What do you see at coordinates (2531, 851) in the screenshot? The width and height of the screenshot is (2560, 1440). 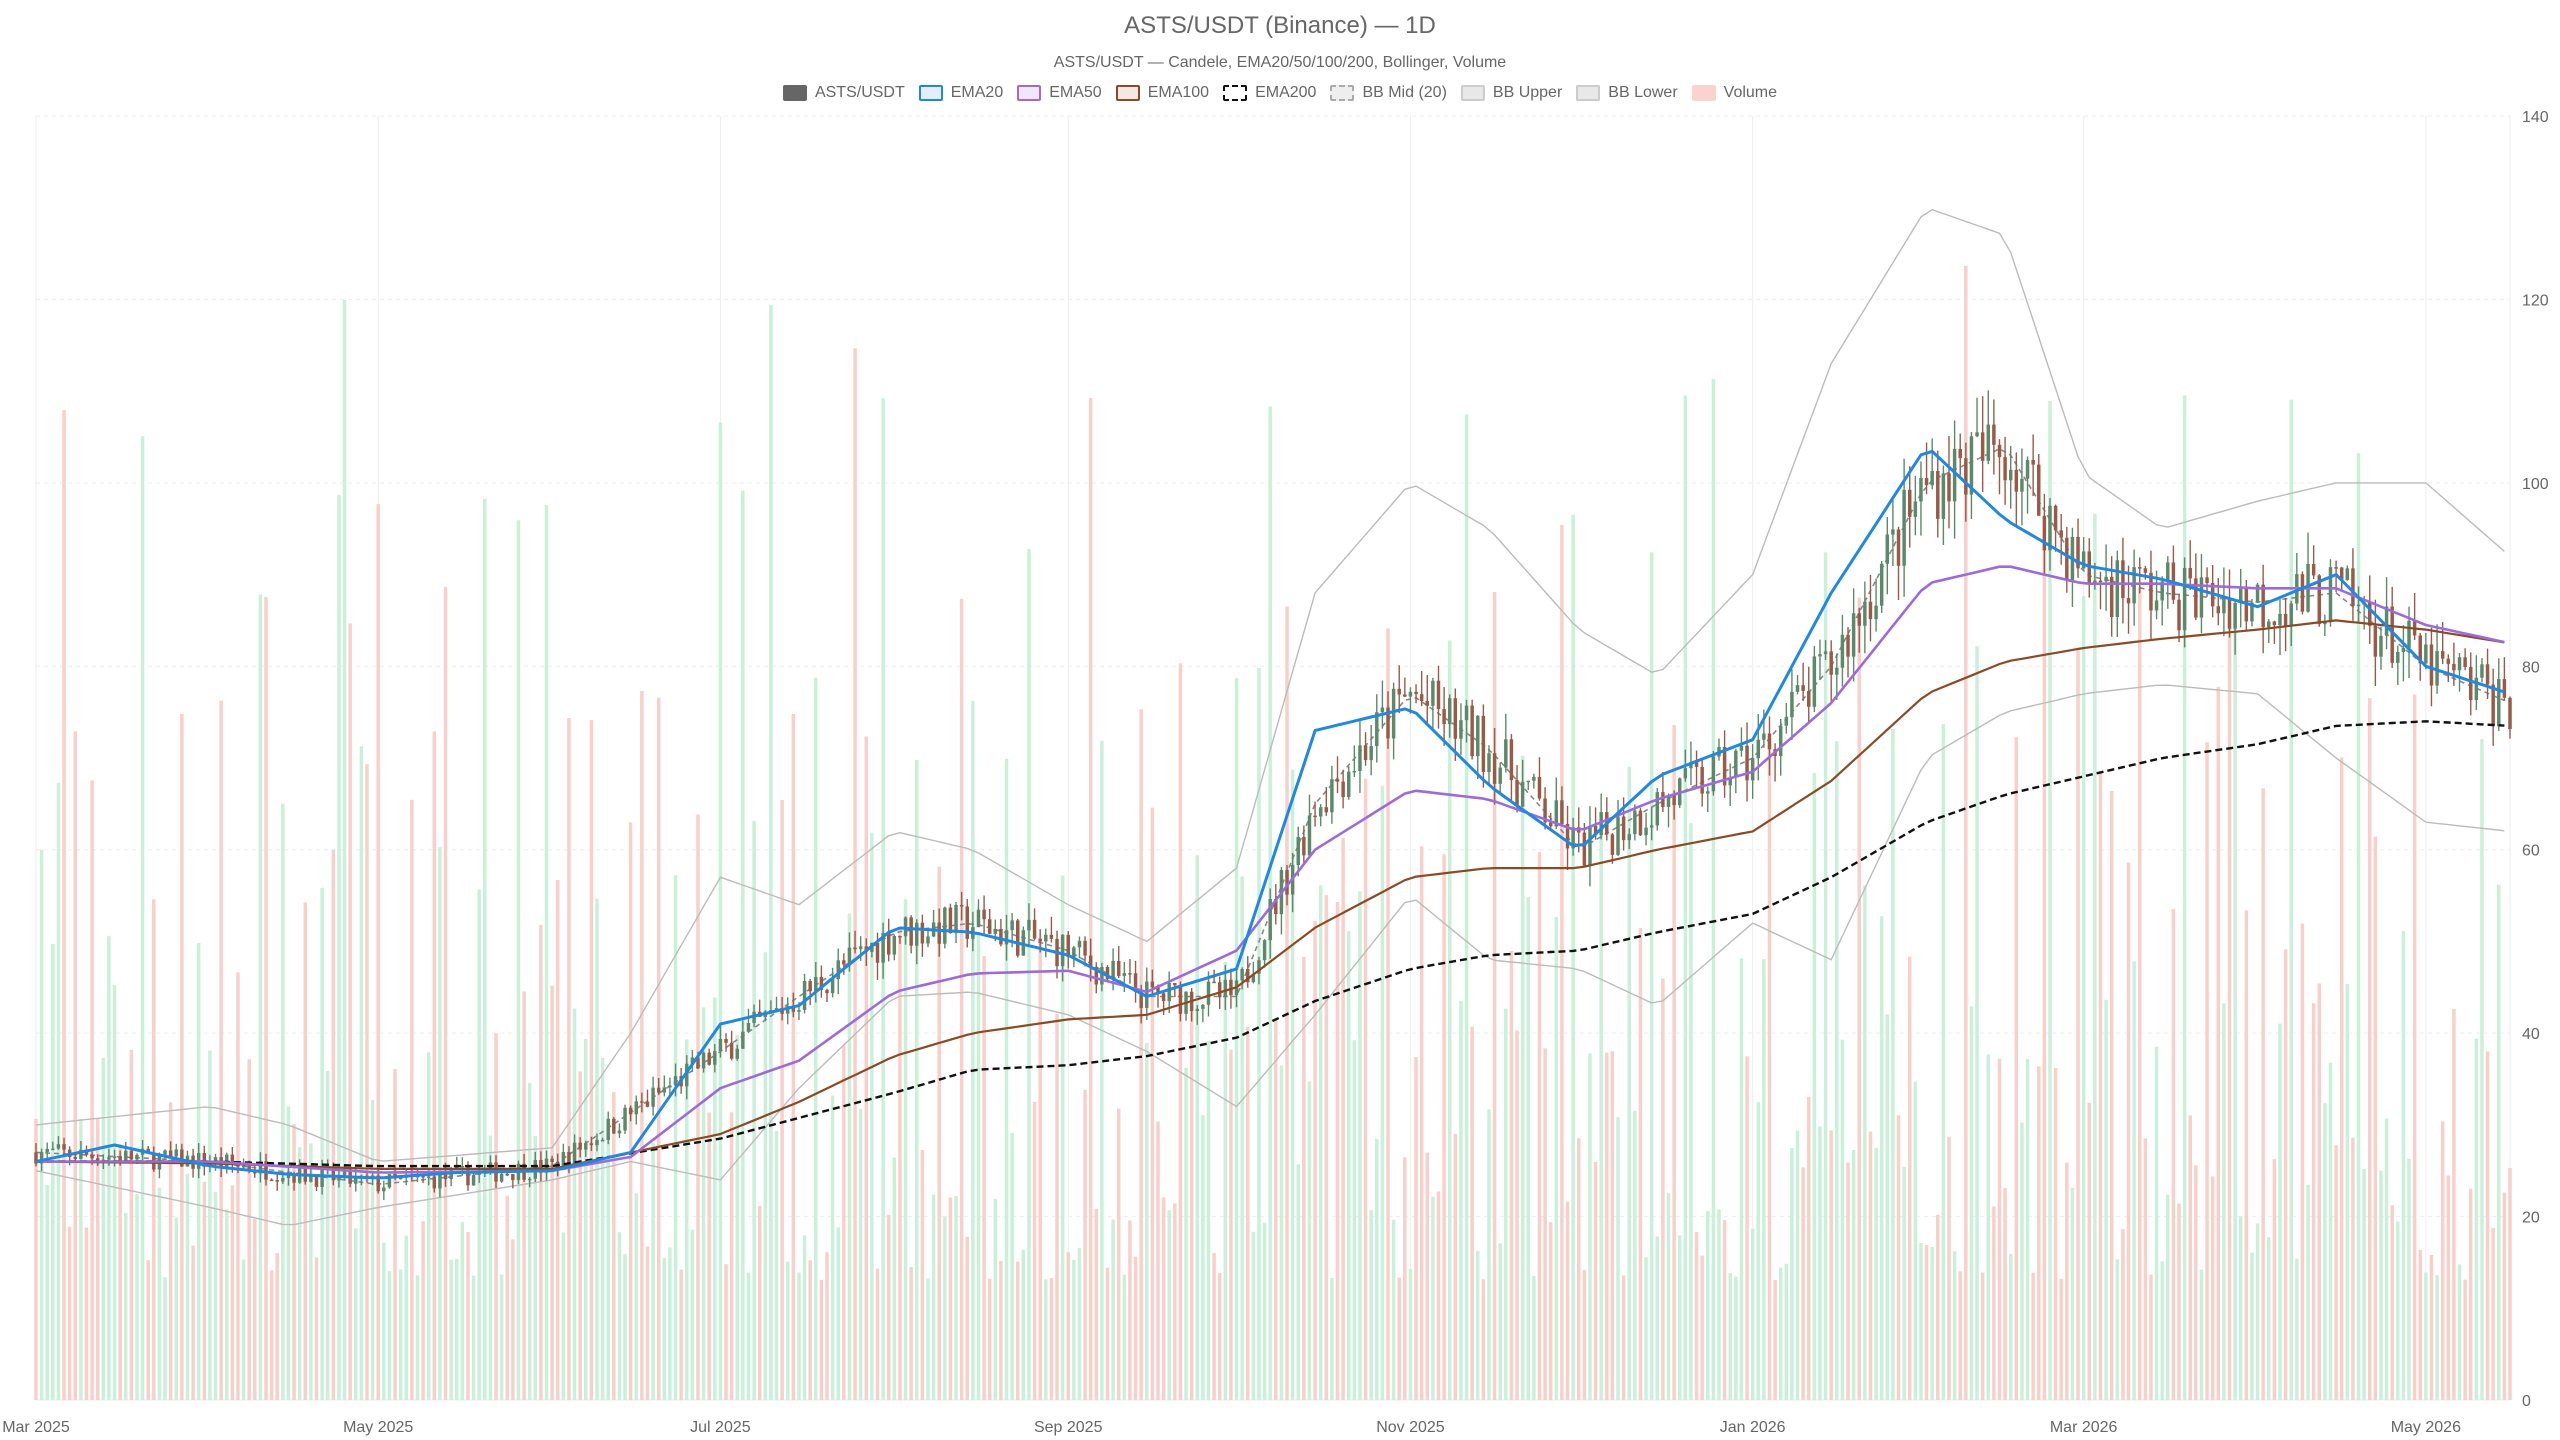 I see `y-tick-label: 60` at bounding box center [2531, 851].